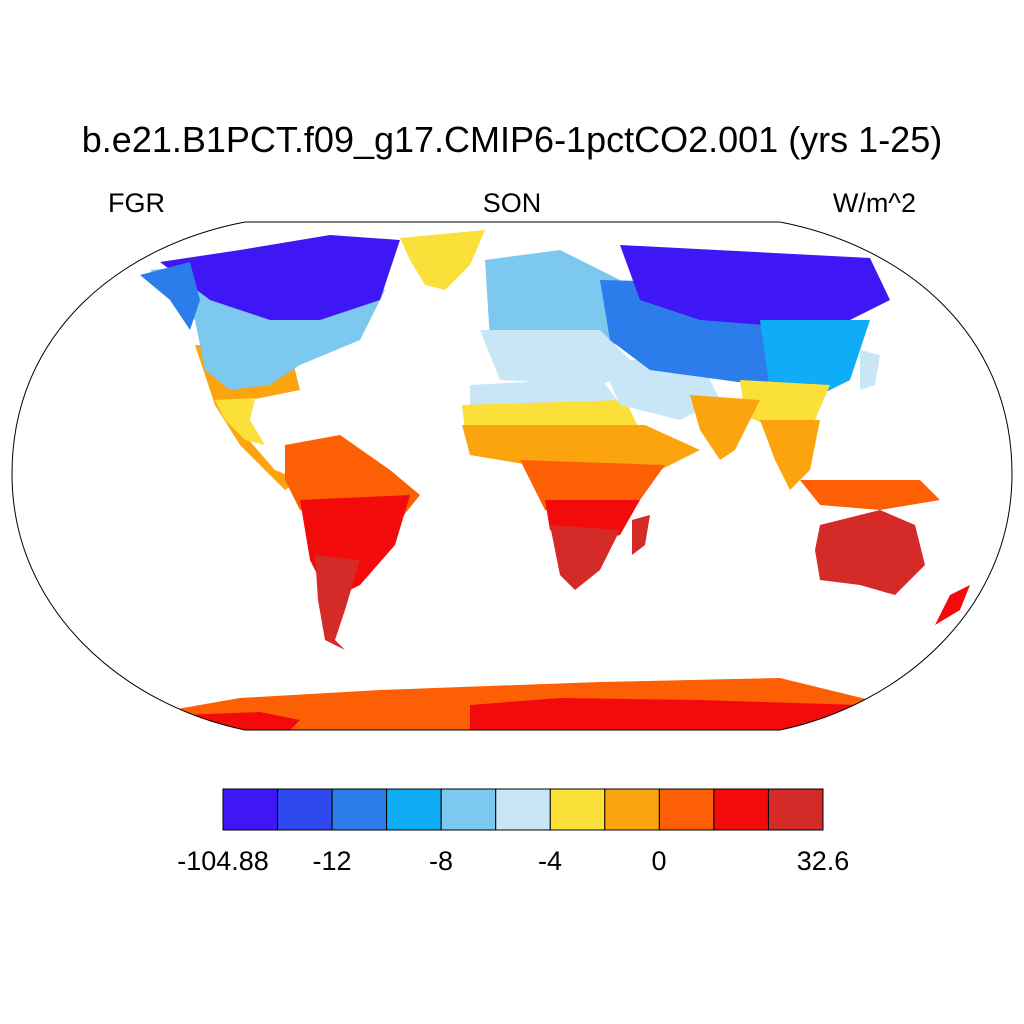 The width and height of the screenshot is (1024, 1024). I want to click on southern-africa, so click(585, 557).